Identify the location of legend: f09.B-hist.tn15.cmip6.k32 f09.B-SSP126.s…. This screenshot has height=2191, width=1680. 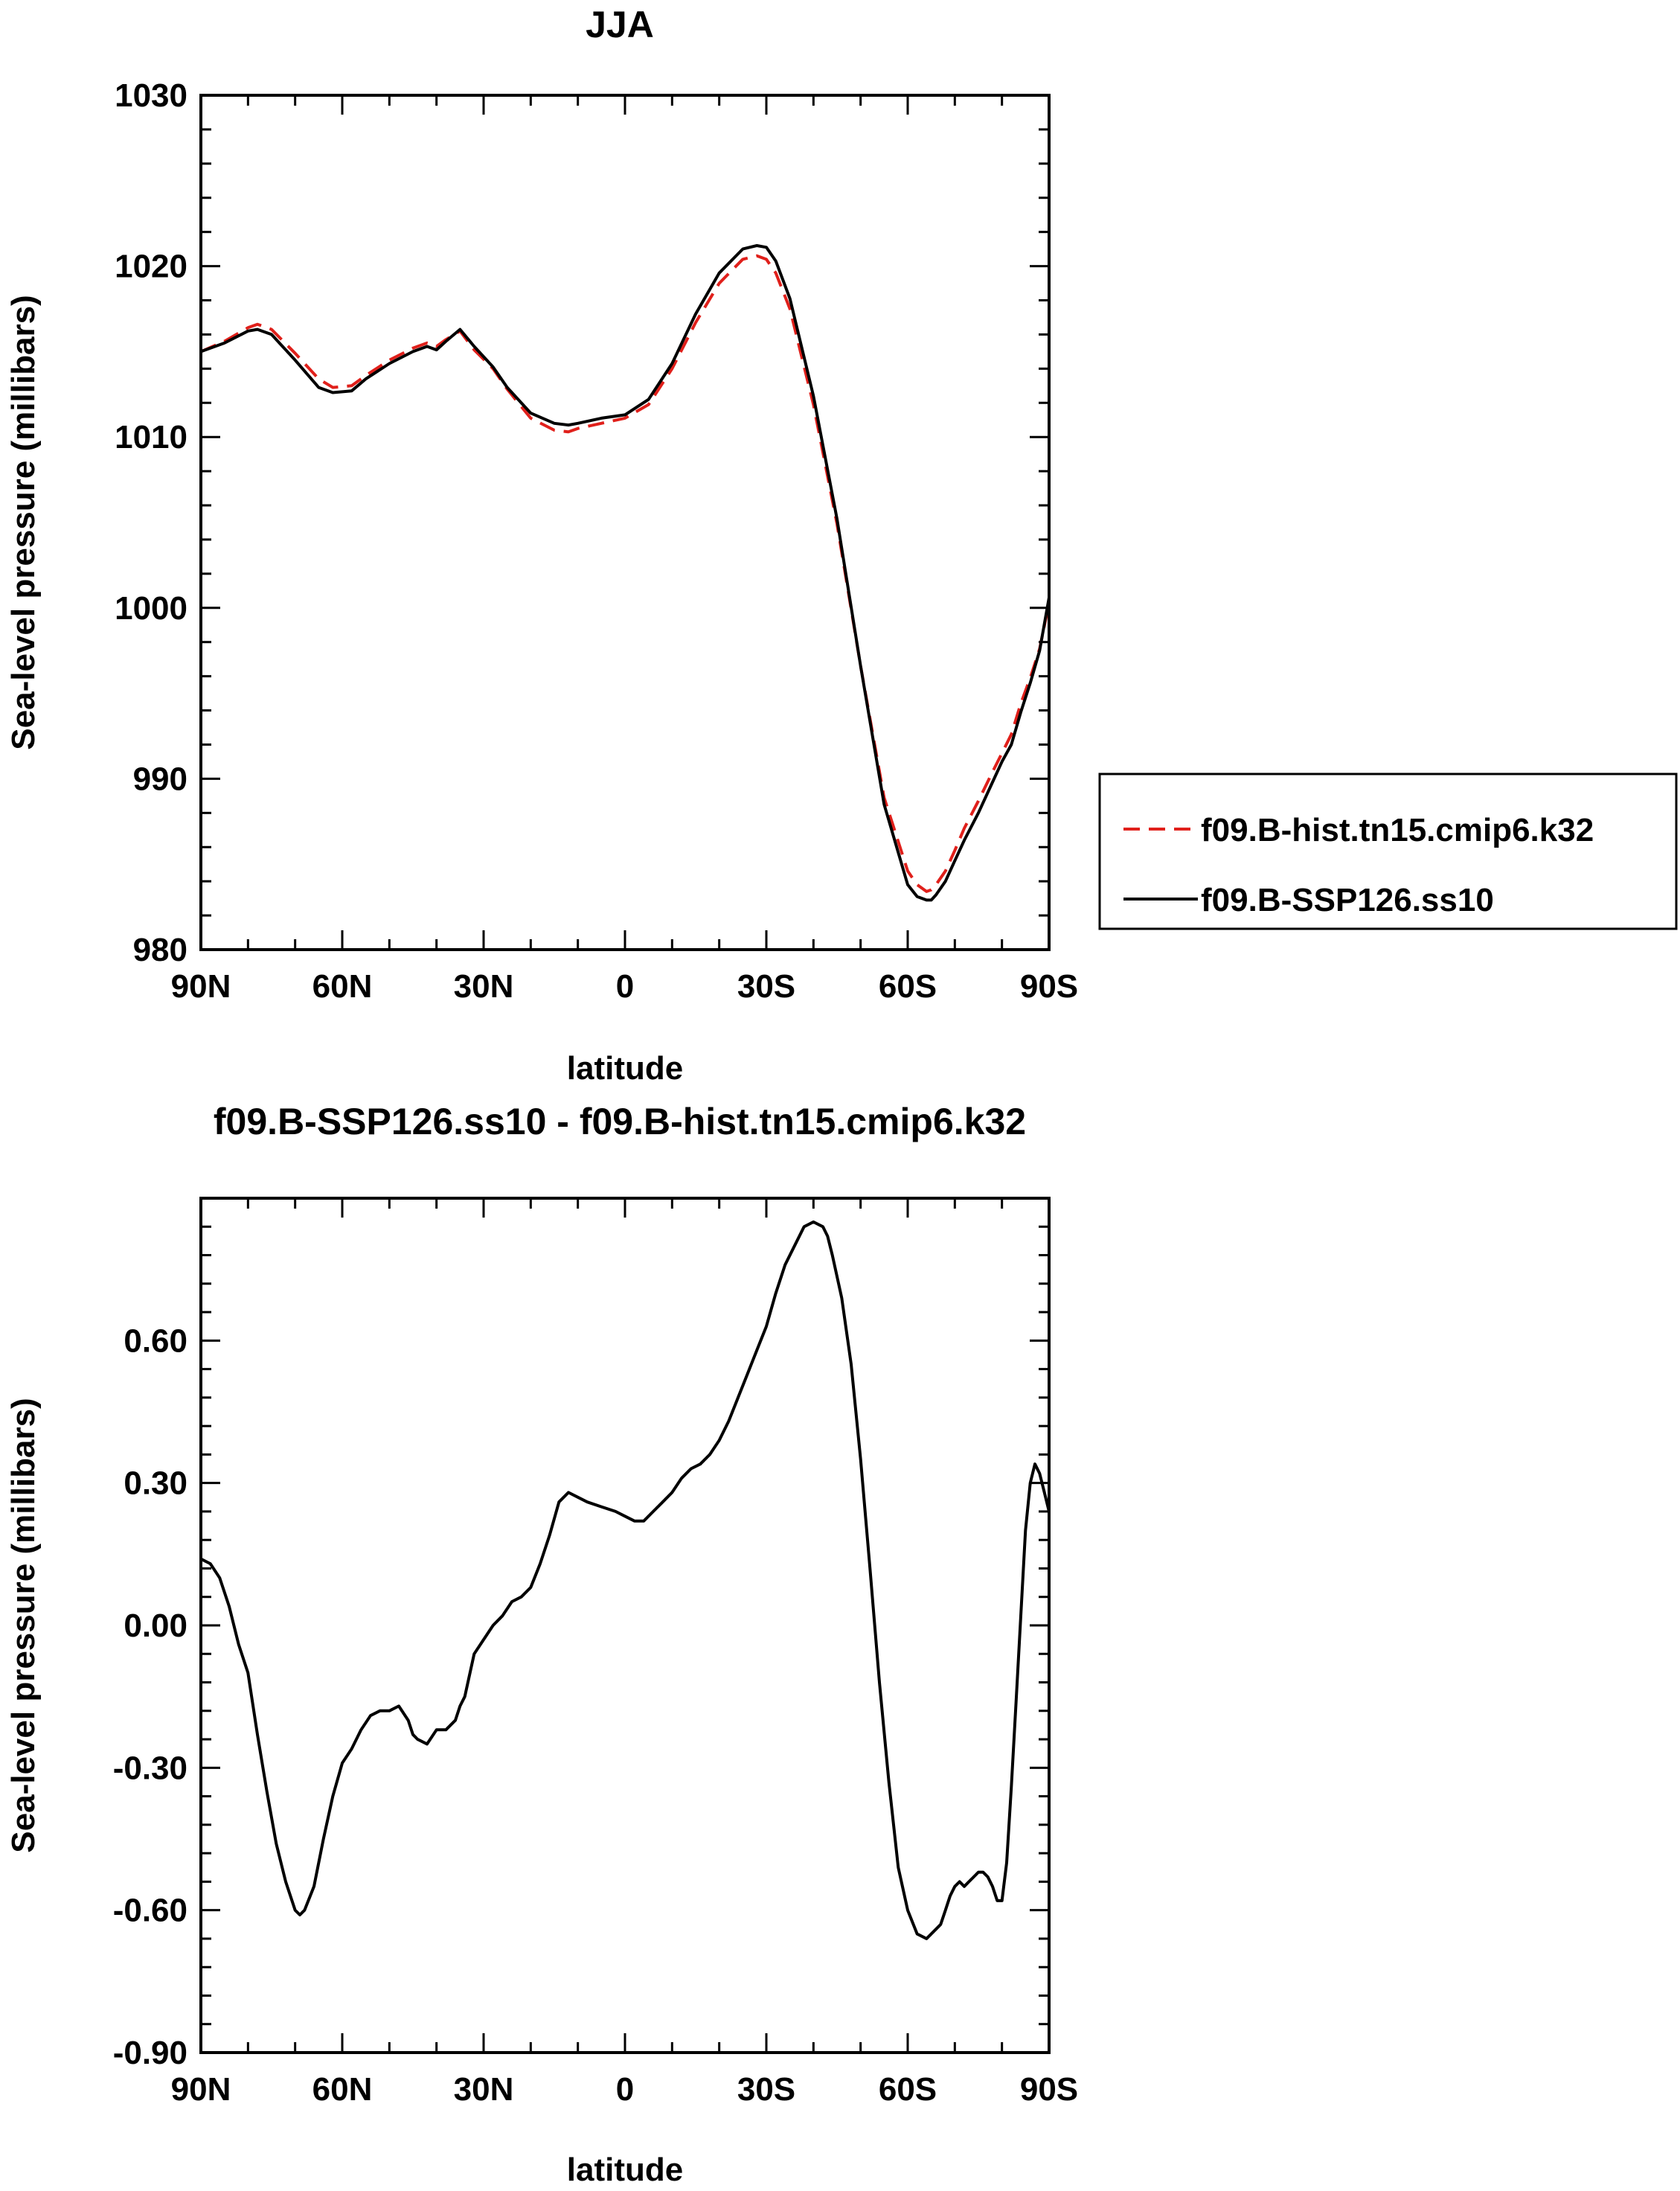
(1388, 851).